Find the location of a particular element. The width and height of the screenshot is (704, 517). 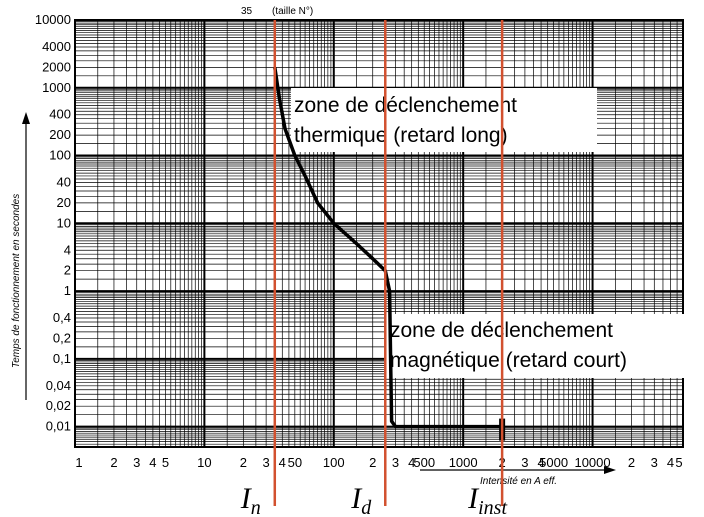

current-marker-symbol: Id is located at coordinates (361, 499).